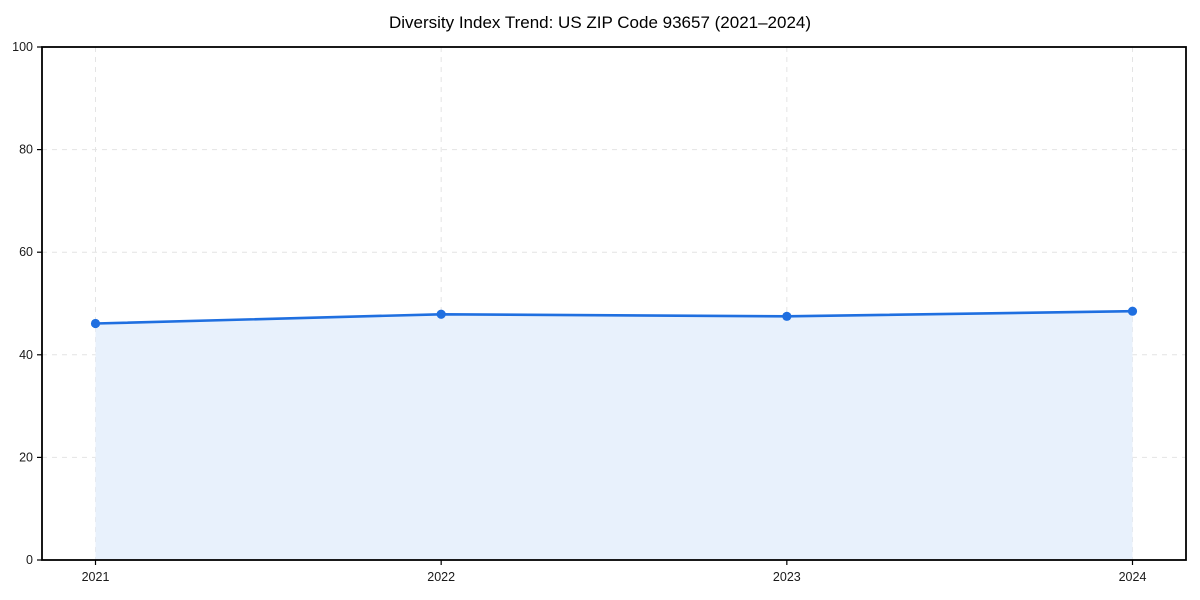 The image size is (1200, 600). I want to click on trend-line, so click(614, 317).